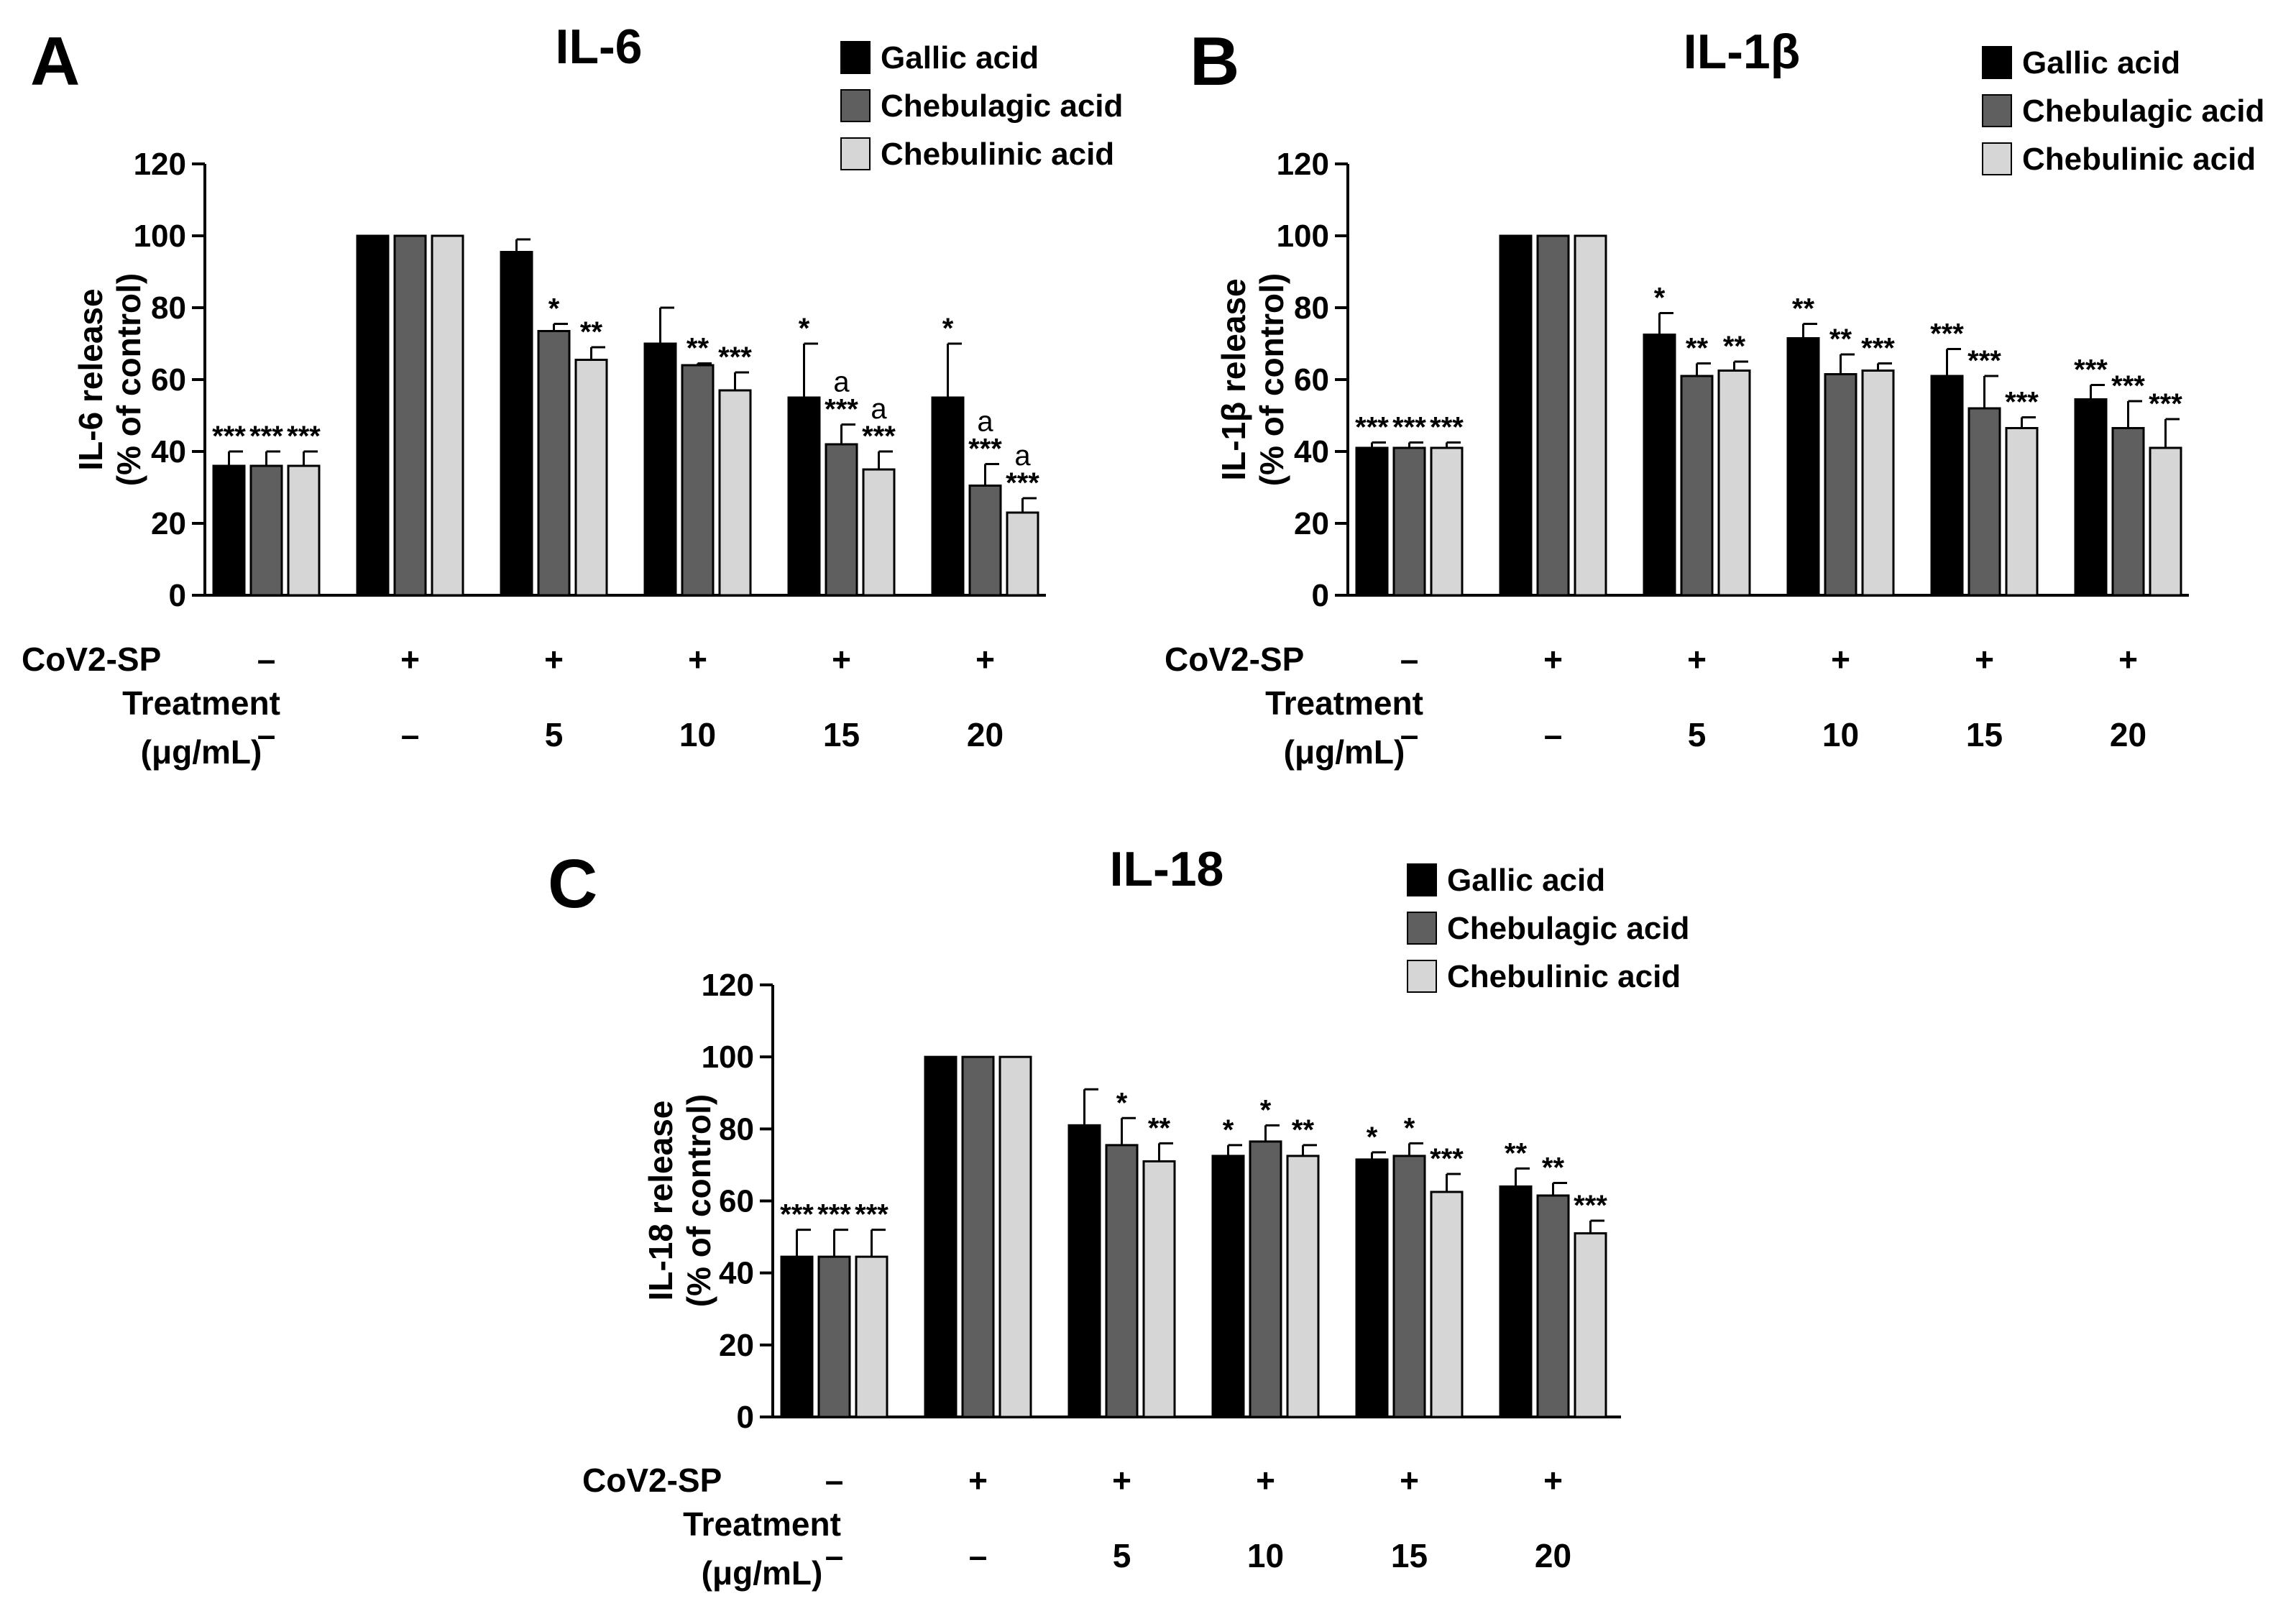 The height and width of the screenshot is (1624, 2296). Describe the element at coordinates (1313, 380) in the screenshot. I see `y-axis: 0 20 40 60 80 100 120` at that location.